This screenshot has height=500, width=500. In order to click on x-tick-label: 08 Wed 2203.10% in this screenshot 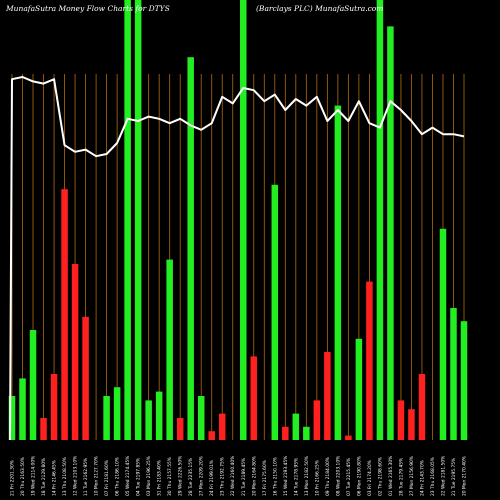, I will do `click(338, 476)`.